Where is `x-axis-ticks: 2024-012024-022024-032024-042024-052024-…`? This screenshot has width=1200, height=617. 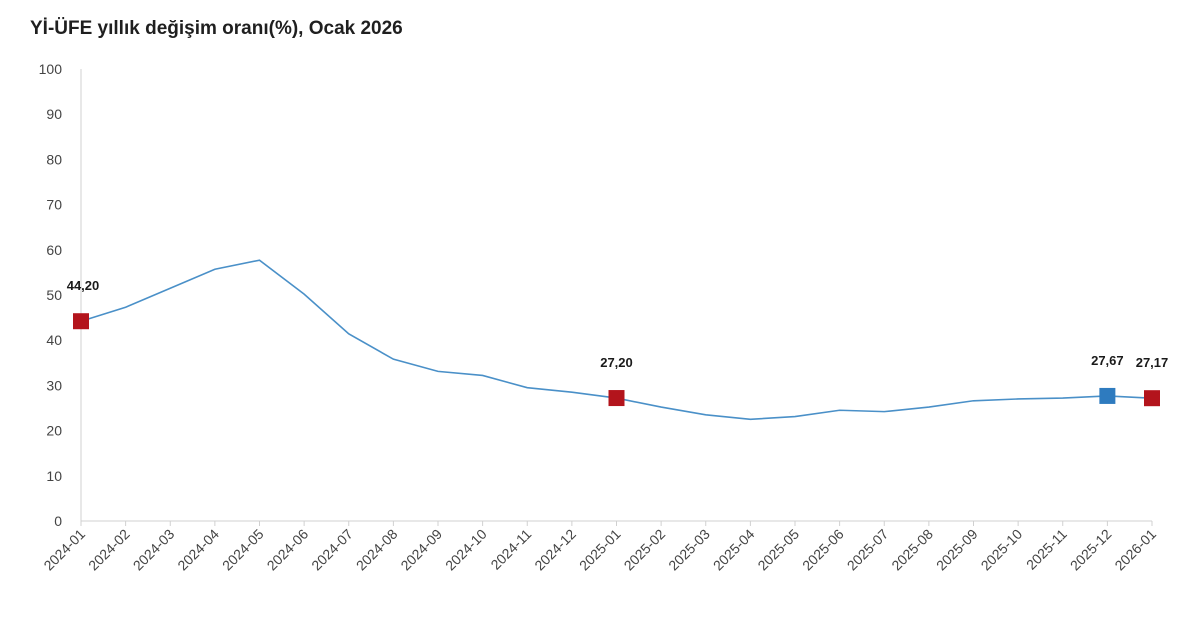
x-axis-ticks: 2024-012024-022024-032024-042024-052024-… is located at coordinates (599, 547).